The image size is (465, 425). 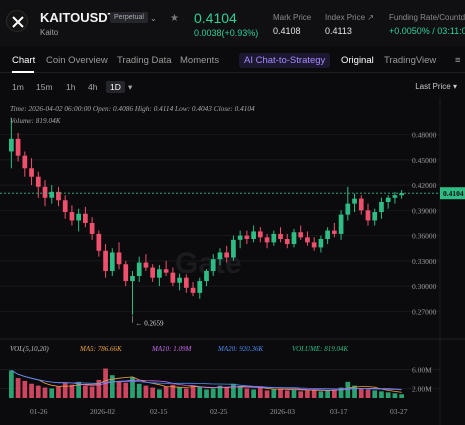 I want to click on index-price-value: 0.4113, so click(x=338, y=31).